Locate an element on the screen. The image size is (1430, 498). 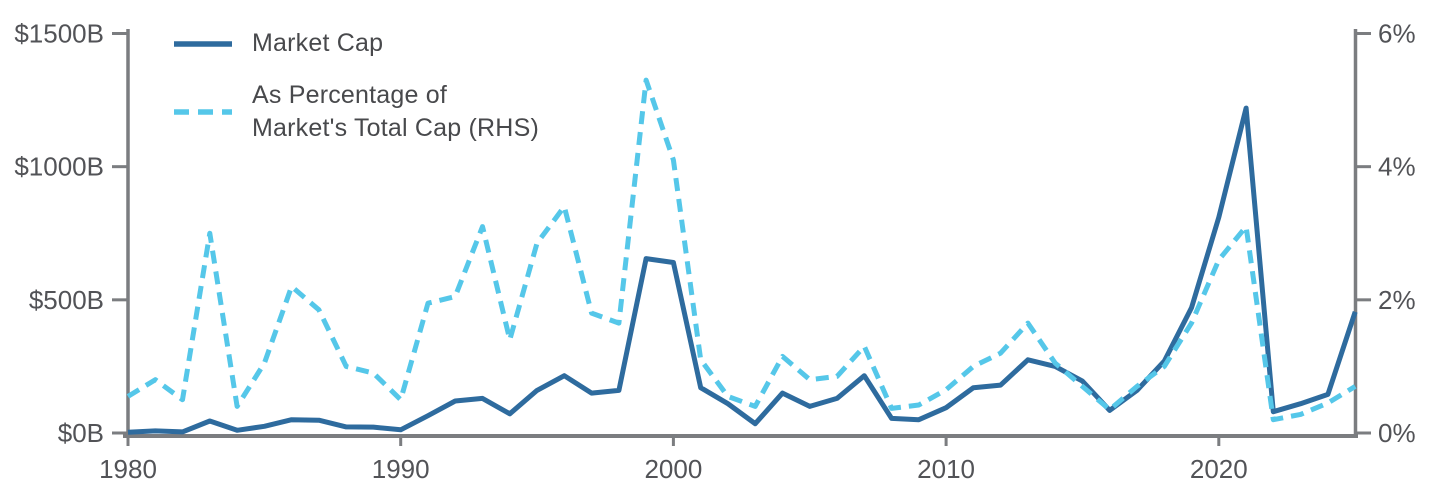
y-right-tick-label-6%: 6% is located at coordinates (1397, 34).